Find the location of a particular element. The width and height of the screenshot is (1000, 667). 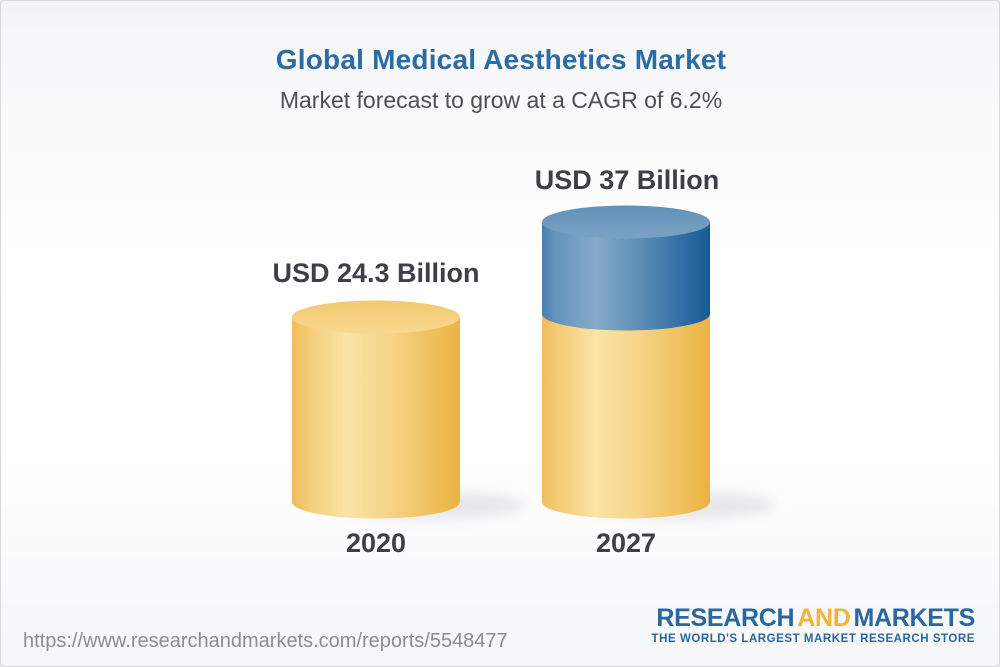

bar-value-label-2027: USD 37 Billion is located at coordinates (627, 180).